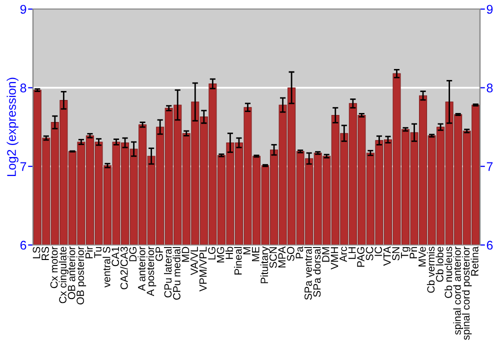 This screenshot has height=350, width=500. What do you see at coordinates (63, 275) in the screenshot?
I see `x-tick-label: Cx cingulate` at bounding box center [63, 275].